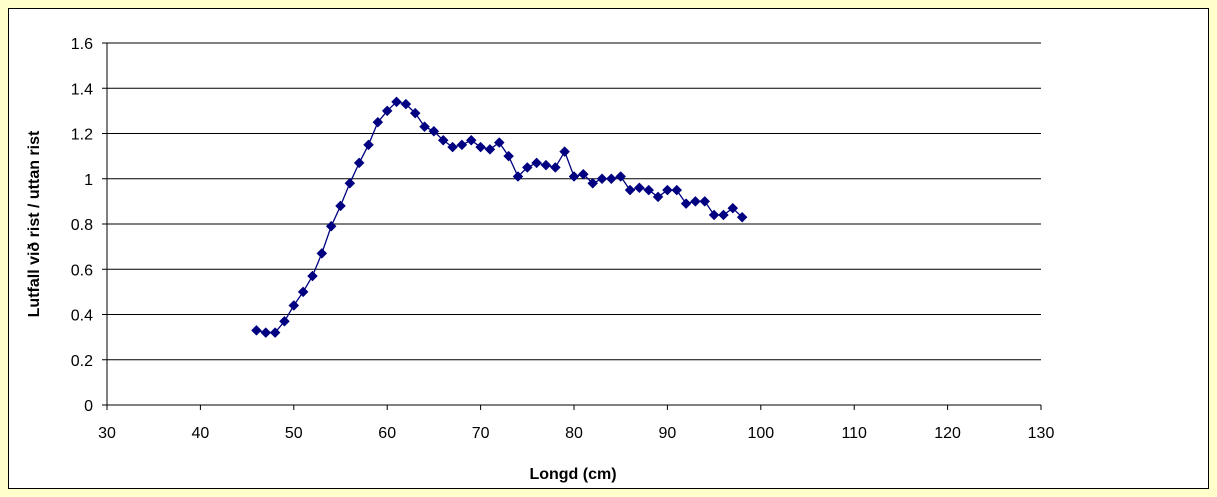 The width and height of the screenshot is (1217, 497). What do you see at coordinates (34, 223) in the screenshot?
I see `y-axis-title: Lutfall við rist / uttan rist` at bounding box center [34, 223].